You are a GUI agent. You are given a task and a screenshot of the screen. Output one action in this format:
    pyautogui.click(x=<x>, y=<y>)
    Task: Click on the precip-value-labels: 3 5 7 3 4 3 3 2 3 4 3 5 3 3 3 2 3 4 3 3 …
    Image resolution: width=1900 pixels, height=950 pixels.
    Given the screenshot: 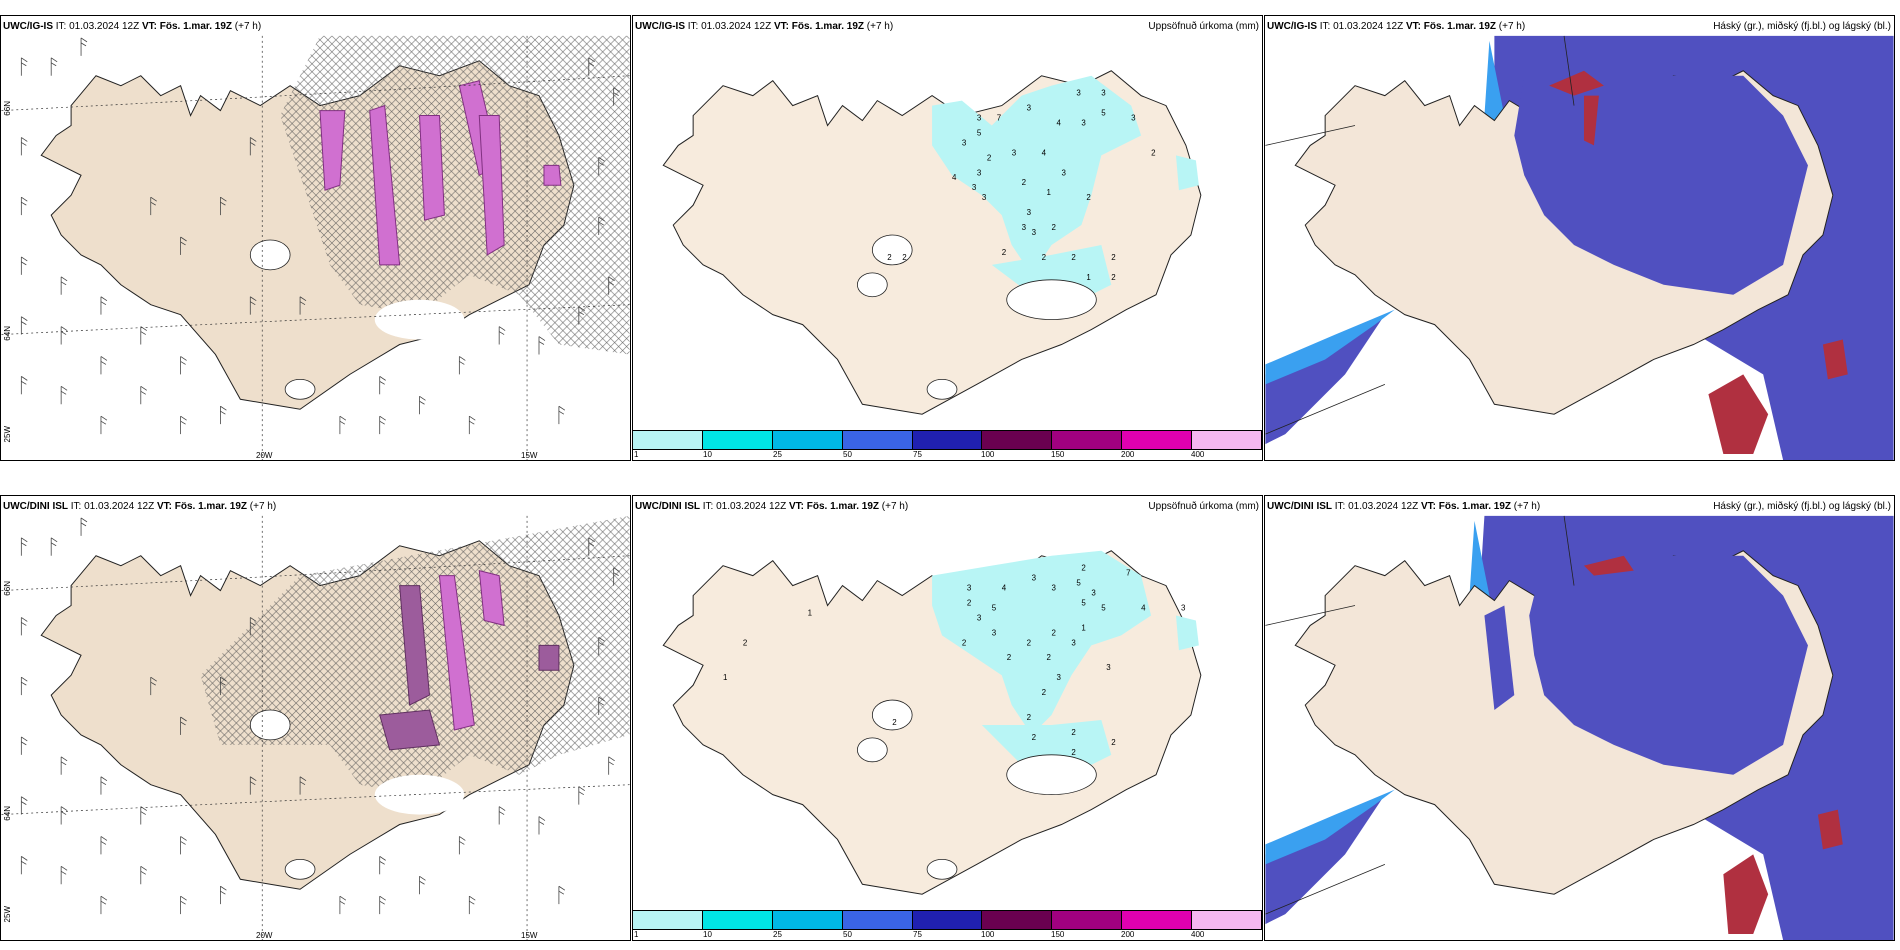 What is the action you would take?
    pyautogui.click(x=1021, y=185)
    